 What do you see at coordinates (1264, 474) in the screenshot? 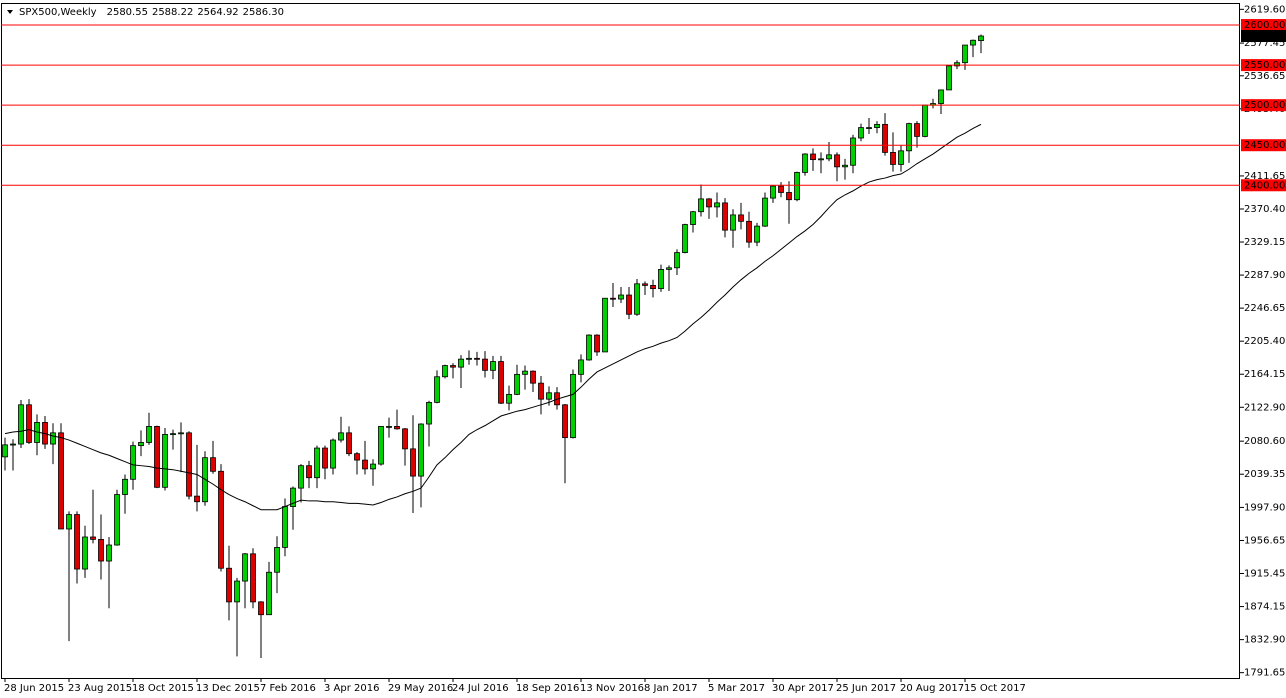
I see `y-tick-label: 2039.35` at bounding box center [1264, 474].